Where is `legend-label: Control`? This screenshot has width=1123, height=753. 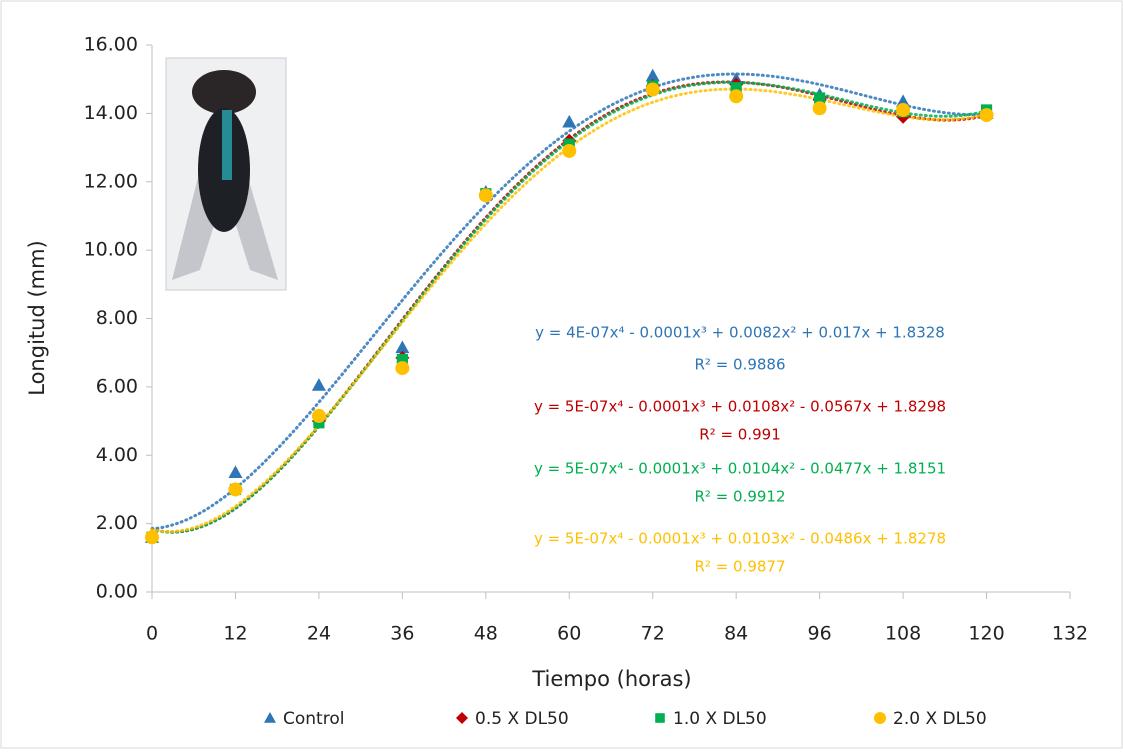
legend-label: Control is located at coordinates (313, 719).